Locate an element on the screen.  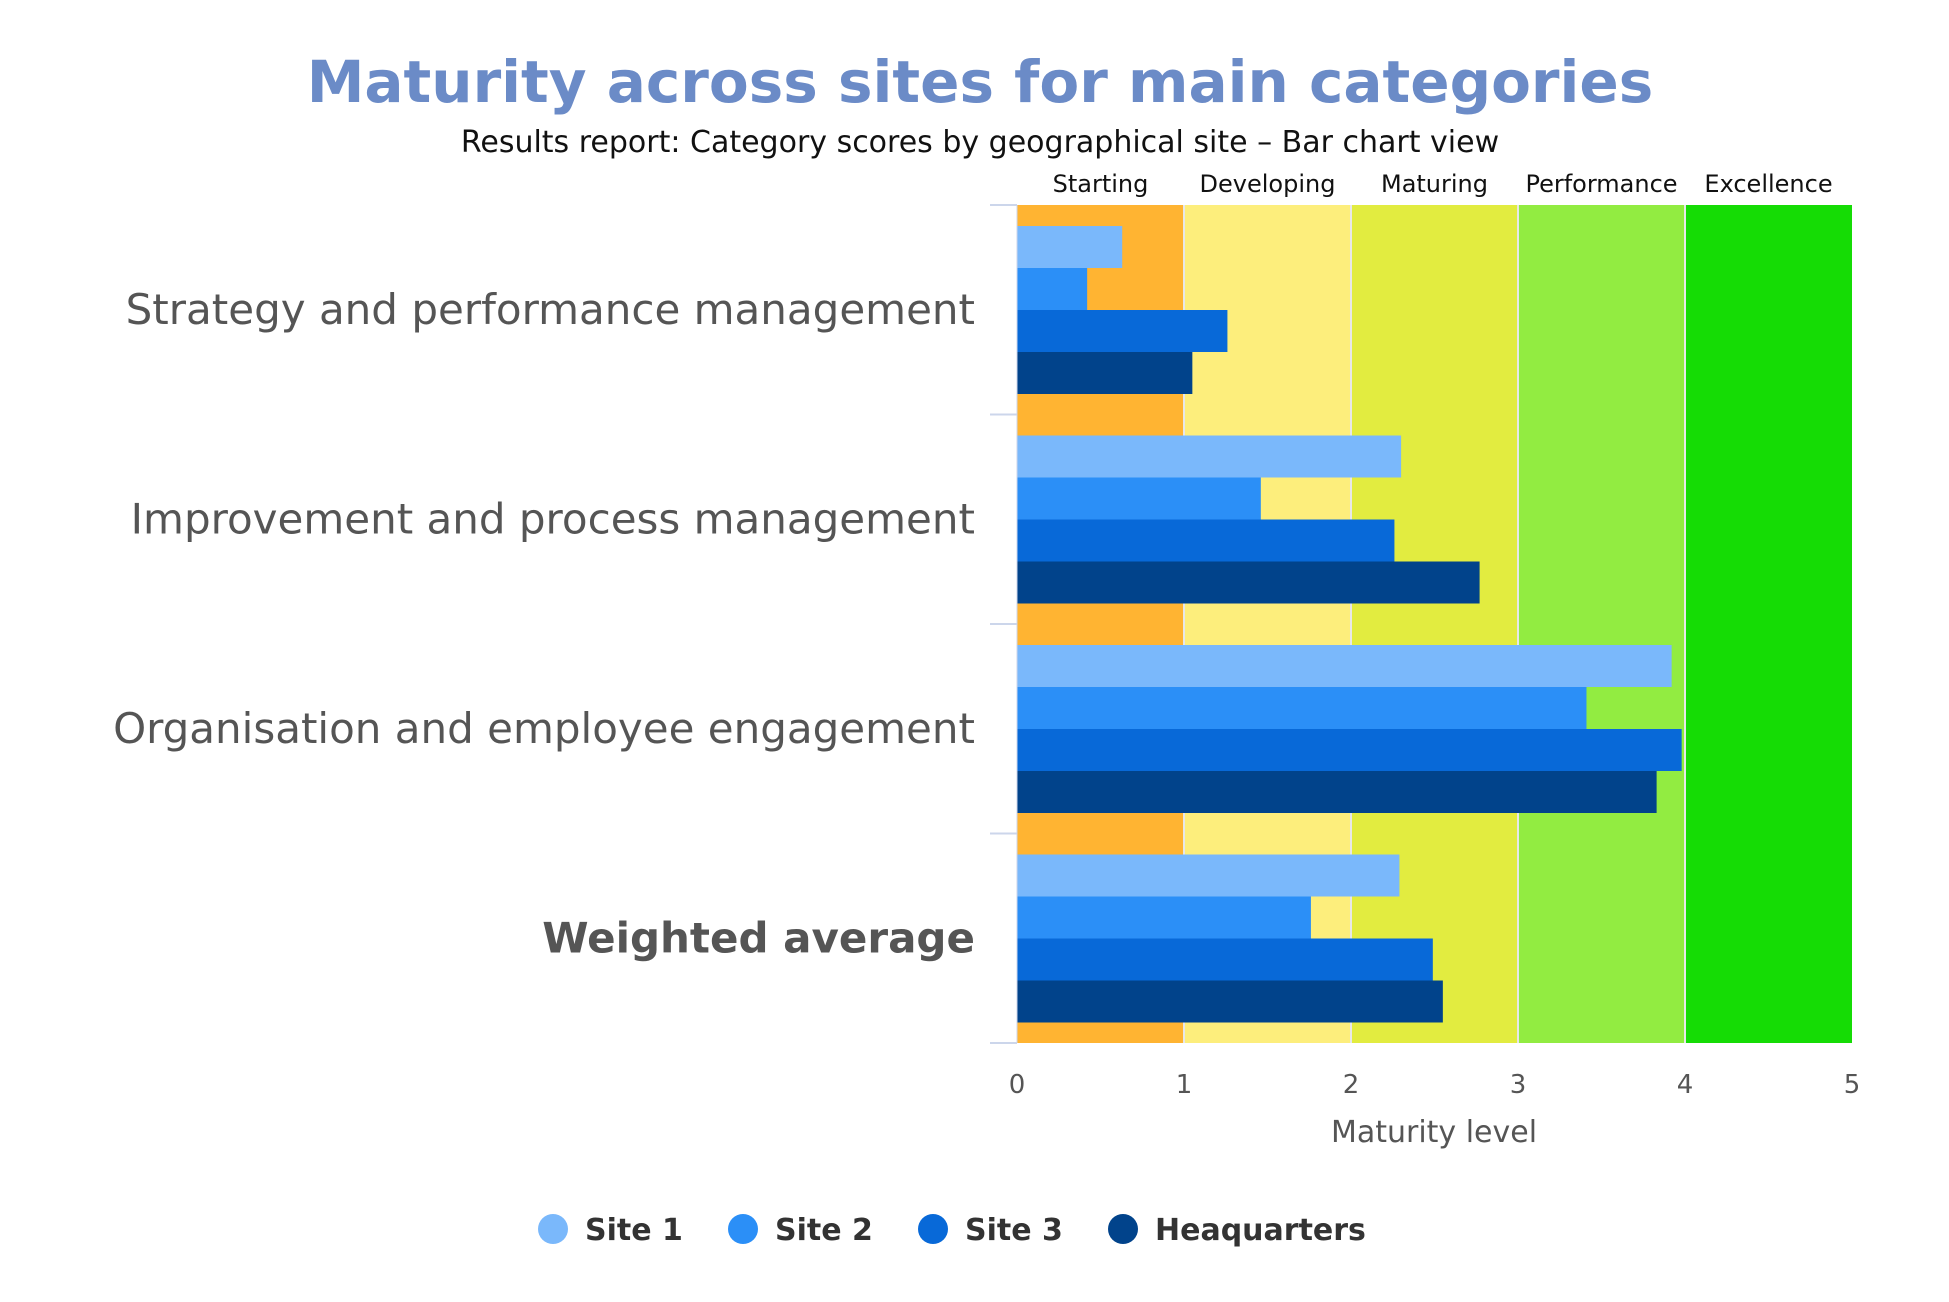
legend-item-heaquarters: Heaquarters is located at coordinates (1237, 1230).